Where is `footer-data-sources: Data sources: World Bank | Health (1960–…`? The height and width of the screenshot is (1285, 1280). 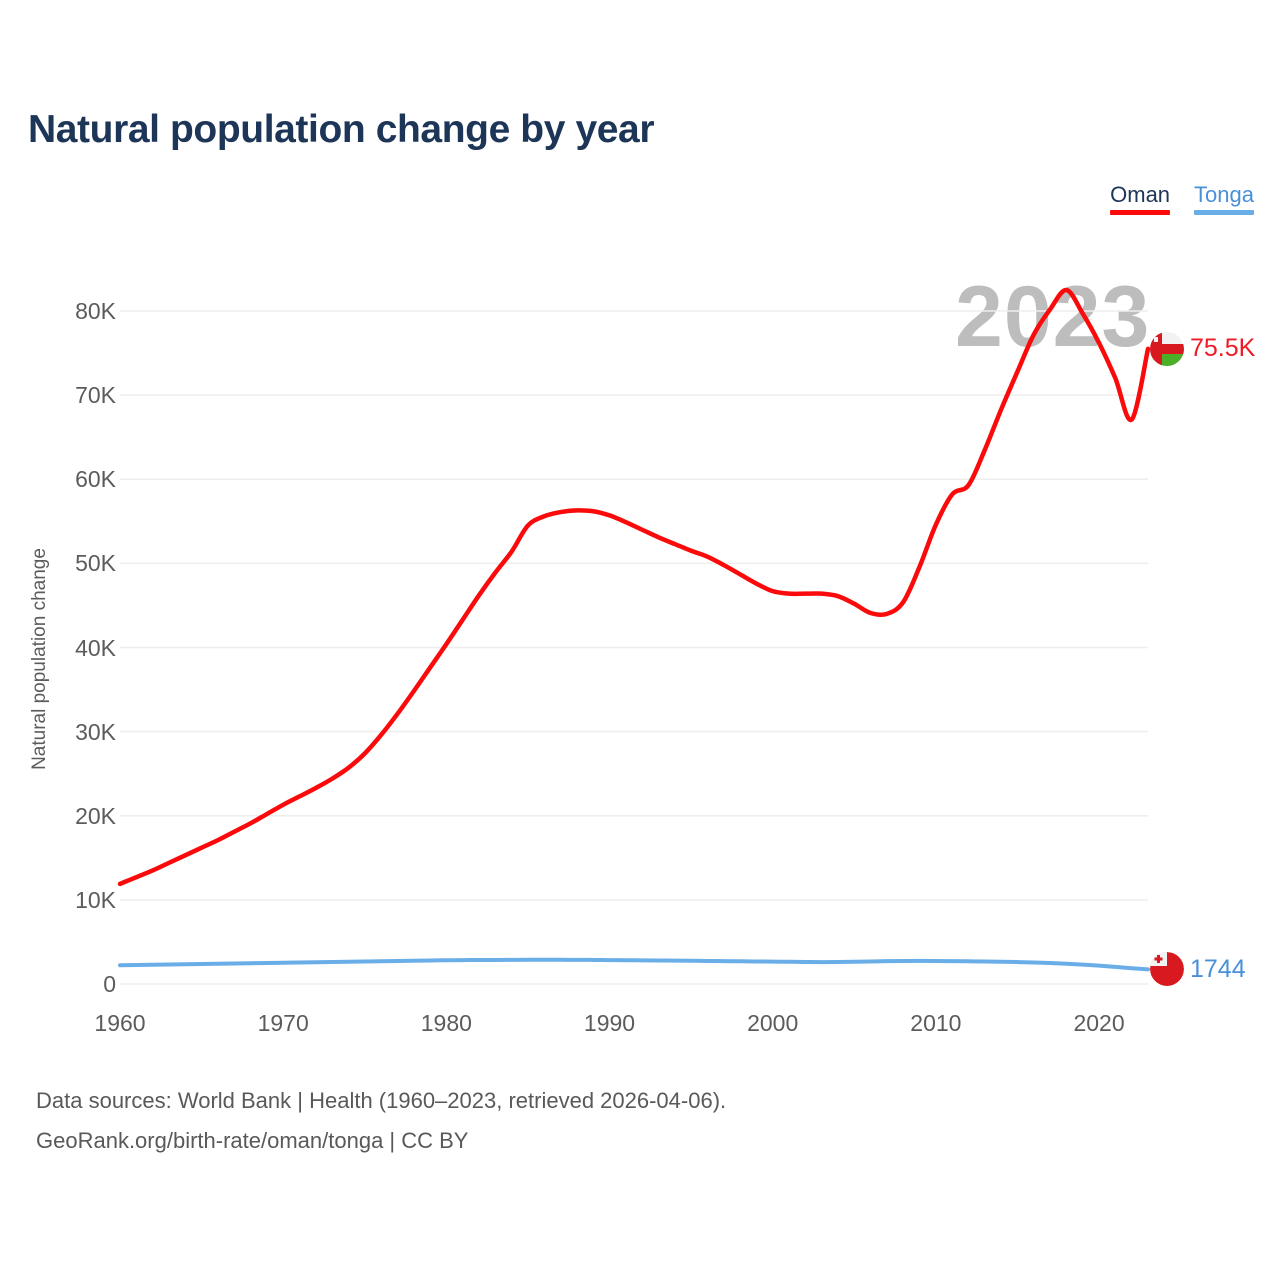 footer-data-sources: Data sources: World Bank | Health (1960–… is located at coordinates (381, 1100).